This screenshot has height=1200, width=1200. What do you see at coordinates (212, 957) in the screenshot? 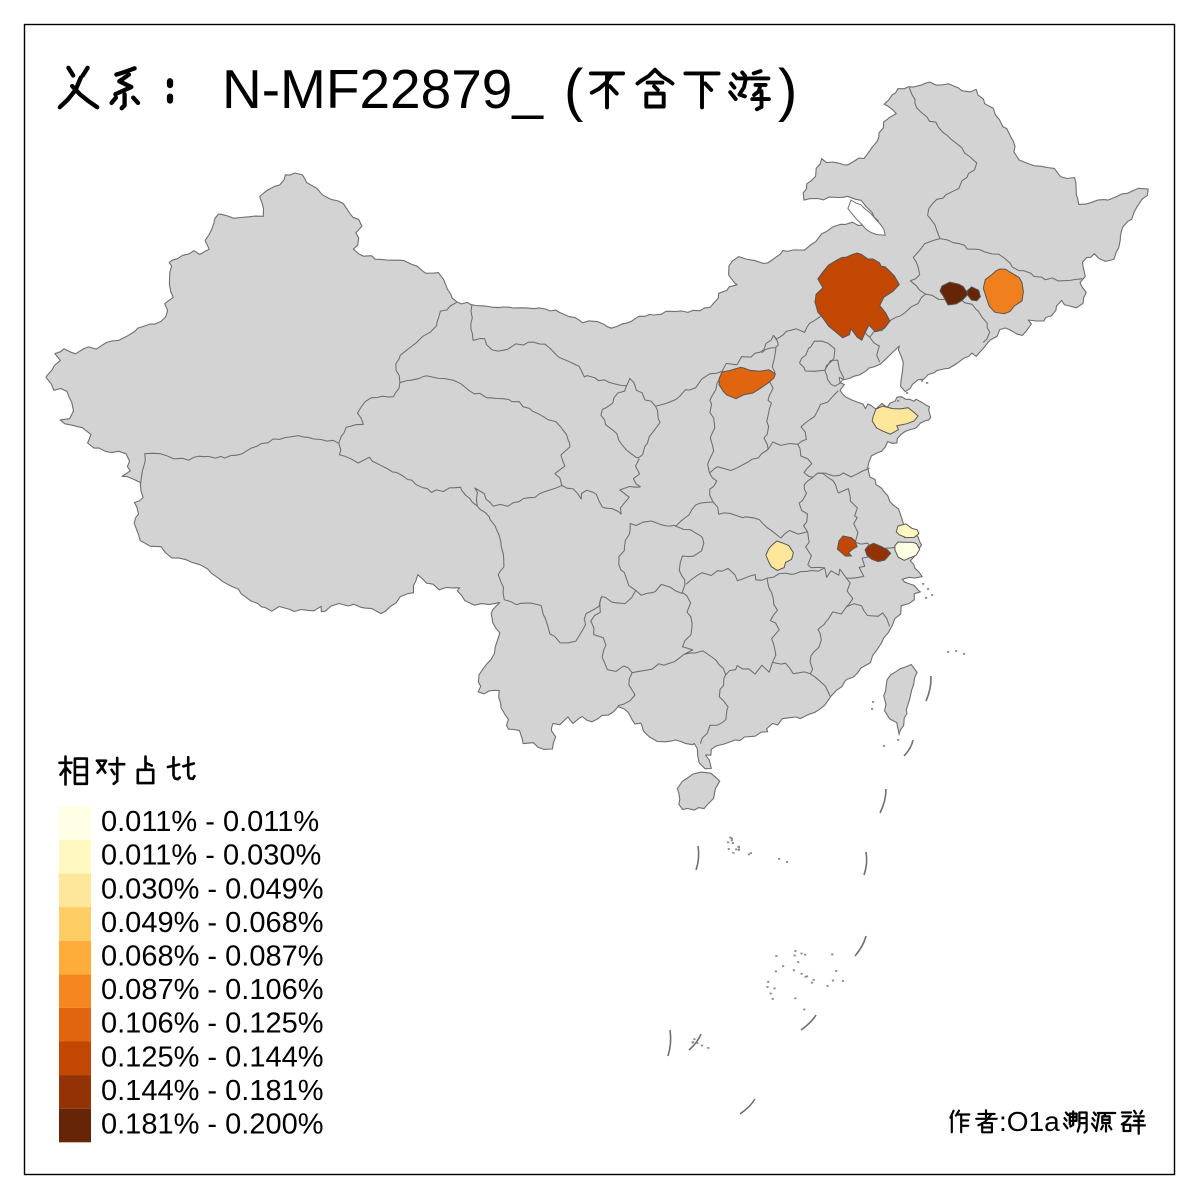
I see `svg-text: 0.068% - 0.087%` at bounding box center [212, 957].